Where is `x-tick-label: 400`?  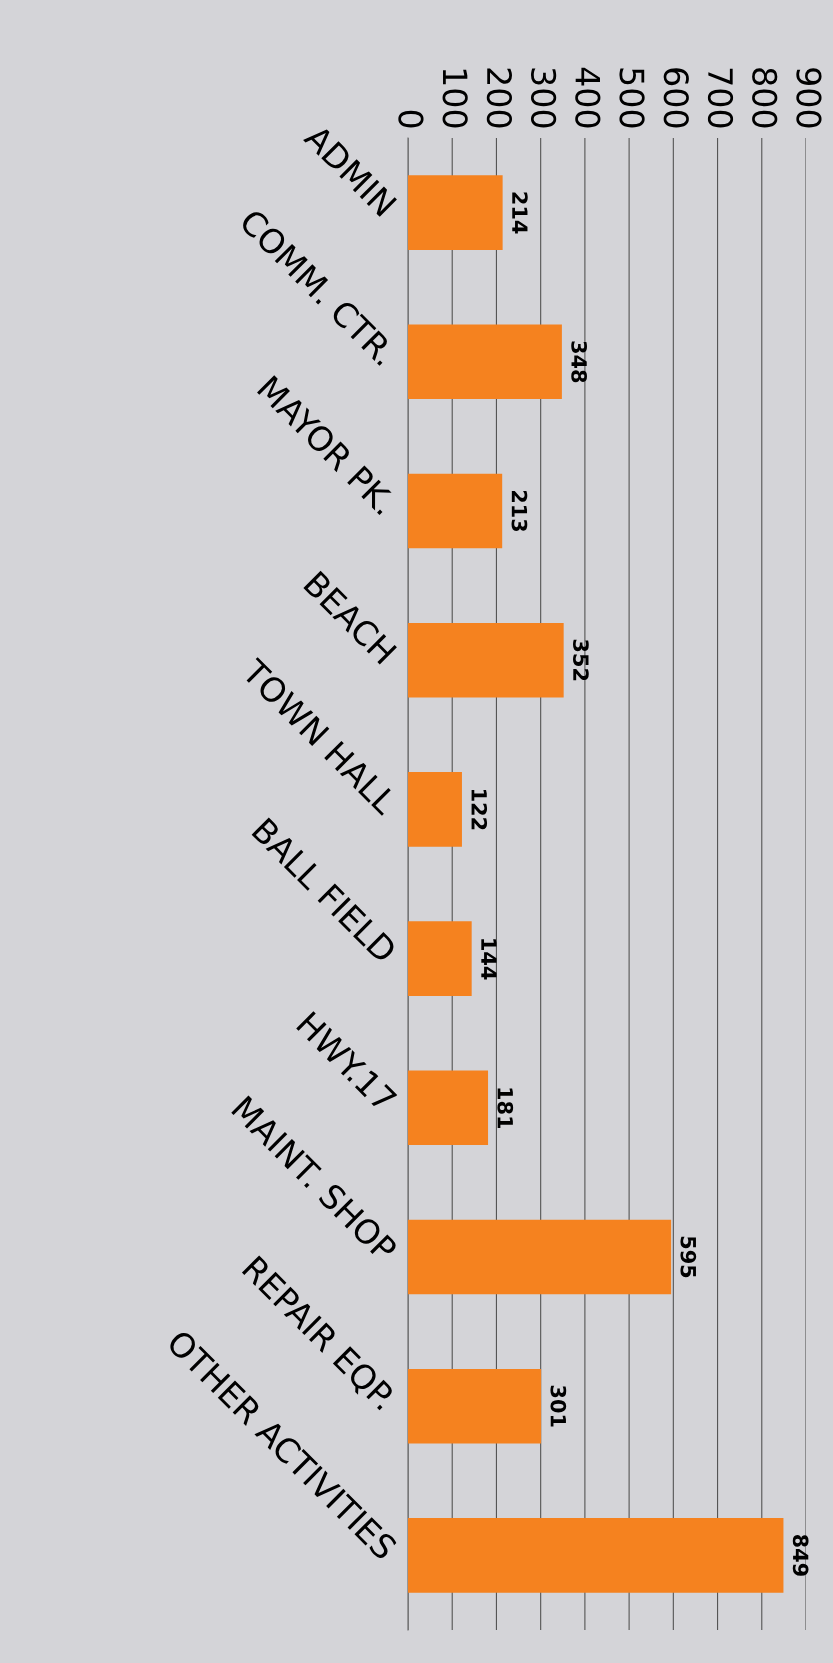 x-tick-label: 400 is located at coordinates (588, 97).